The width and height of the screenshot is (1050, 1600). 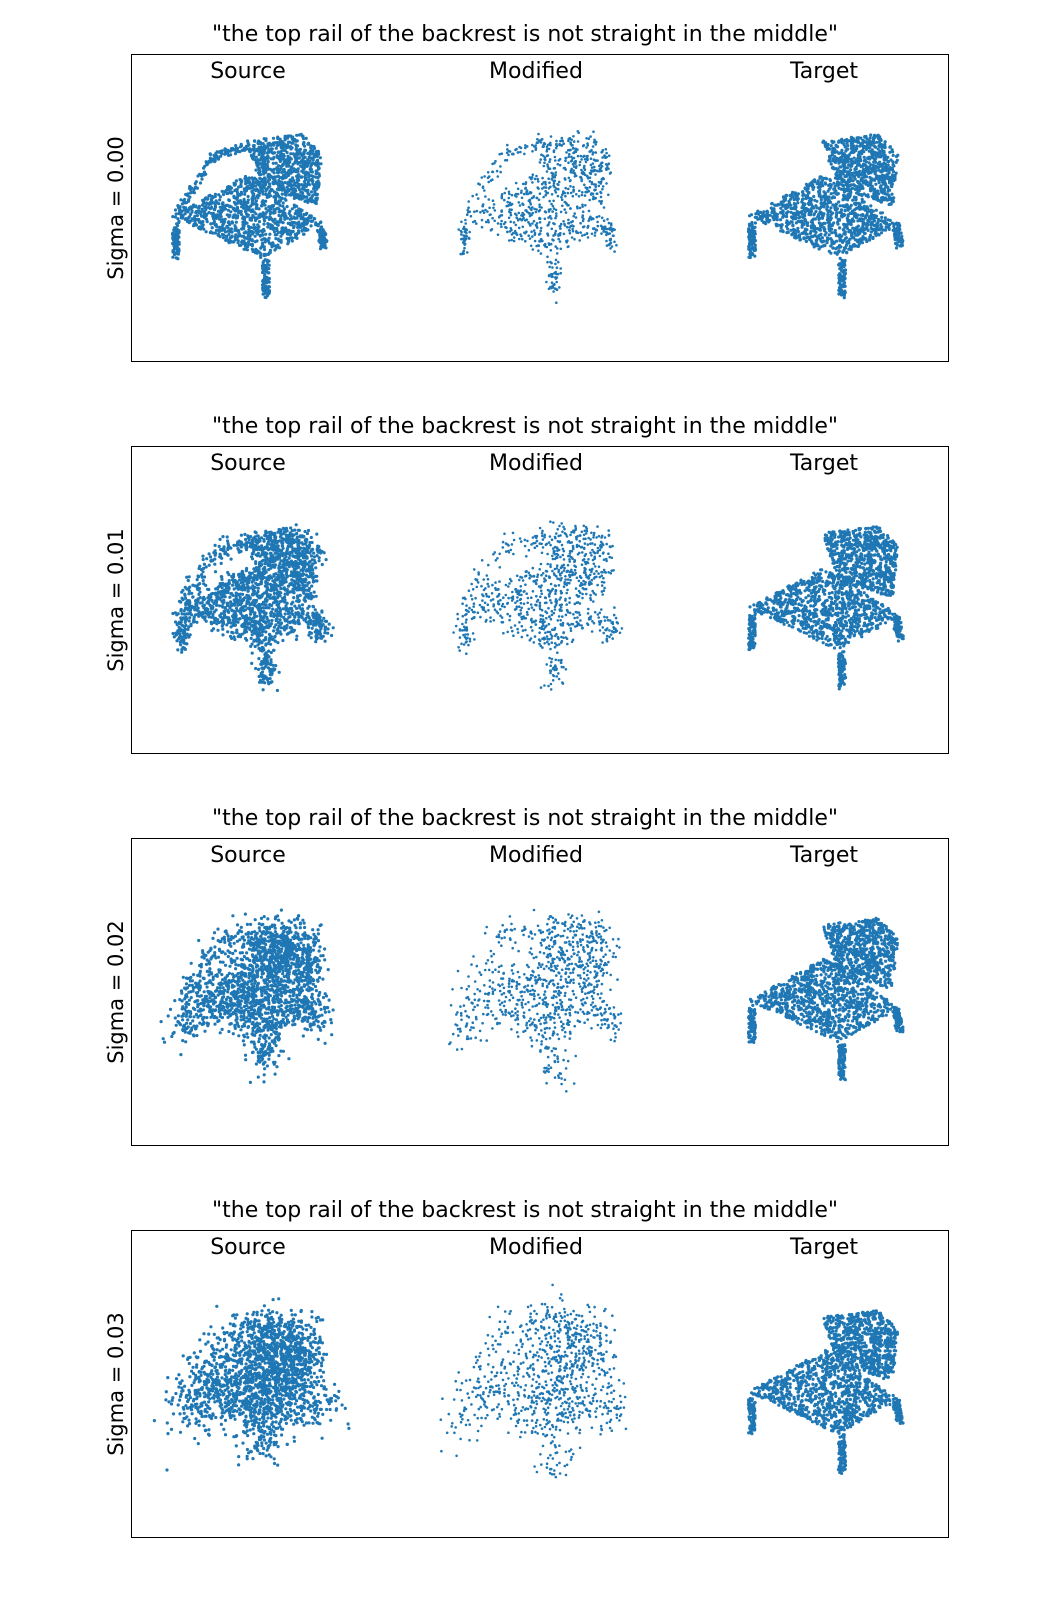 What do you see at coordinates (116, 600) in the screenshot?
I see `row-label-text: Sigma = 0.01` at bounding box center [116, 600].